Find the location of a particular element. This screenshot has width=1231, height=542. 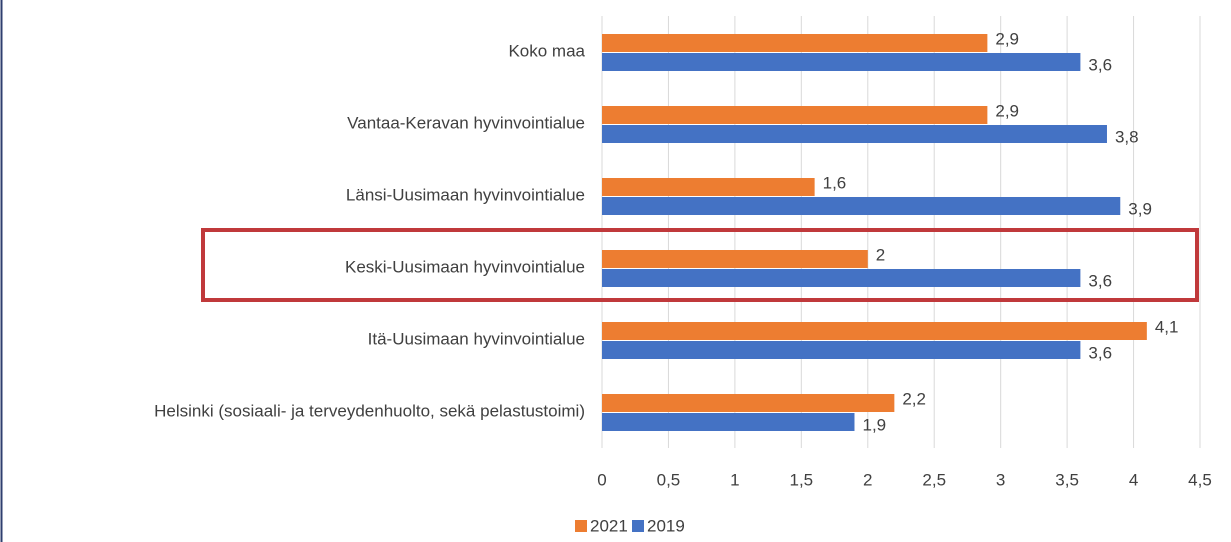

x-tick-label: 3 is located at coordinates (1000, 479).